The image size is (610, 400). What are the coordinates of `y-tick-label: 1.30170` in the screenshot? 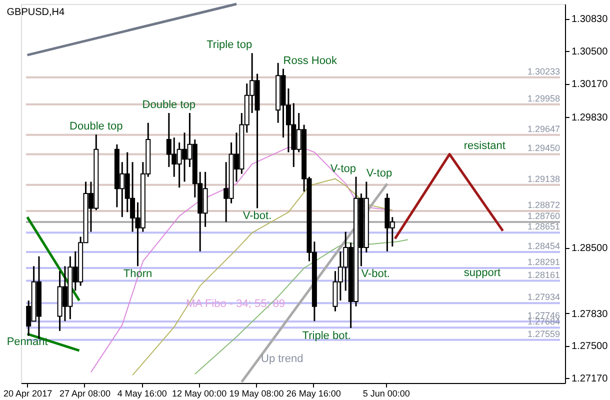 It's located at (590, 84).